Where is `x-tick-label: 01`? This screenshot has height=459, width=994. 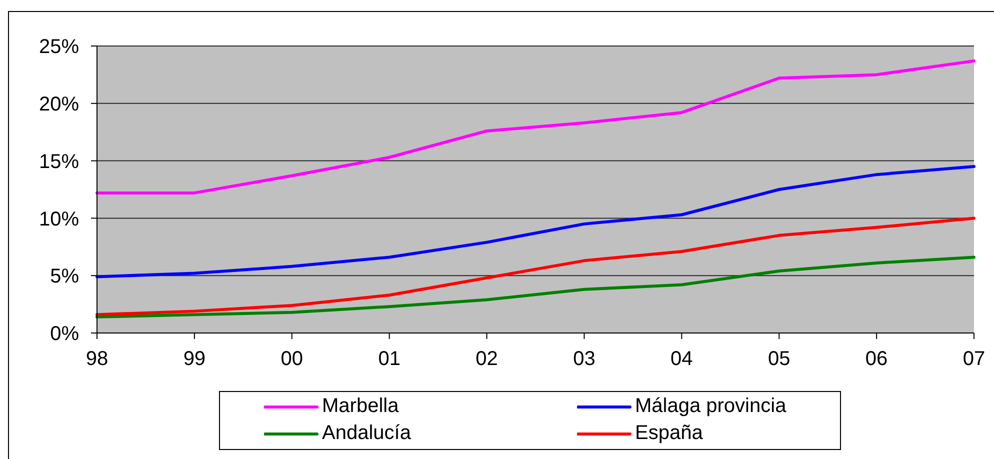 x-tick-label: 01 is located at coordinates (389, 359).